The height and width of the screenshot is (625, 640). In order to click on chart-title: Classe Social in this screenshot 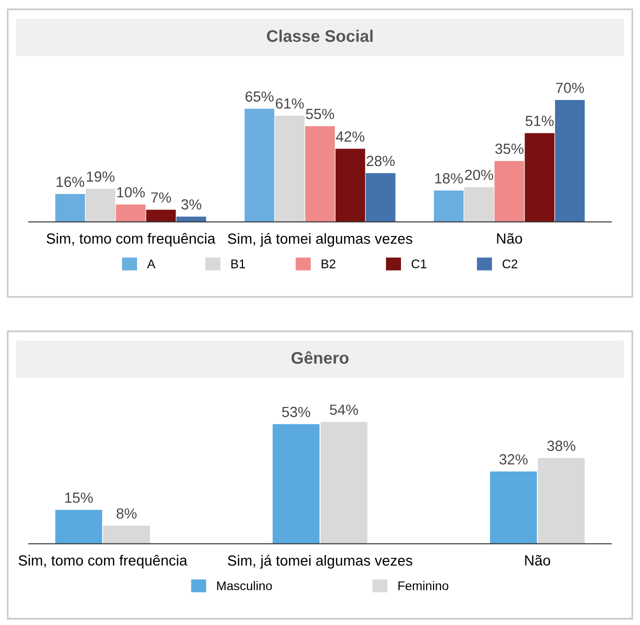, I will do `click(319, 36)`.